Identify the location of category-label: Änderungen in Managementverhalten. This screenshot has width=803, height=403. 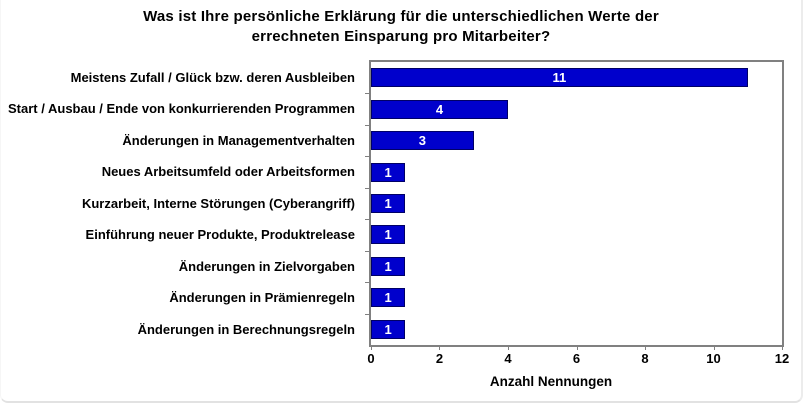
(238, 140).